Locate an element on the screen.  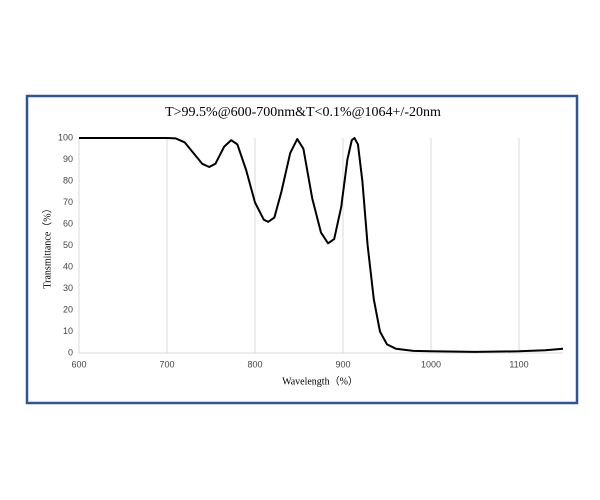
y-tick-label: 90 is located at coordinates (68, 159).